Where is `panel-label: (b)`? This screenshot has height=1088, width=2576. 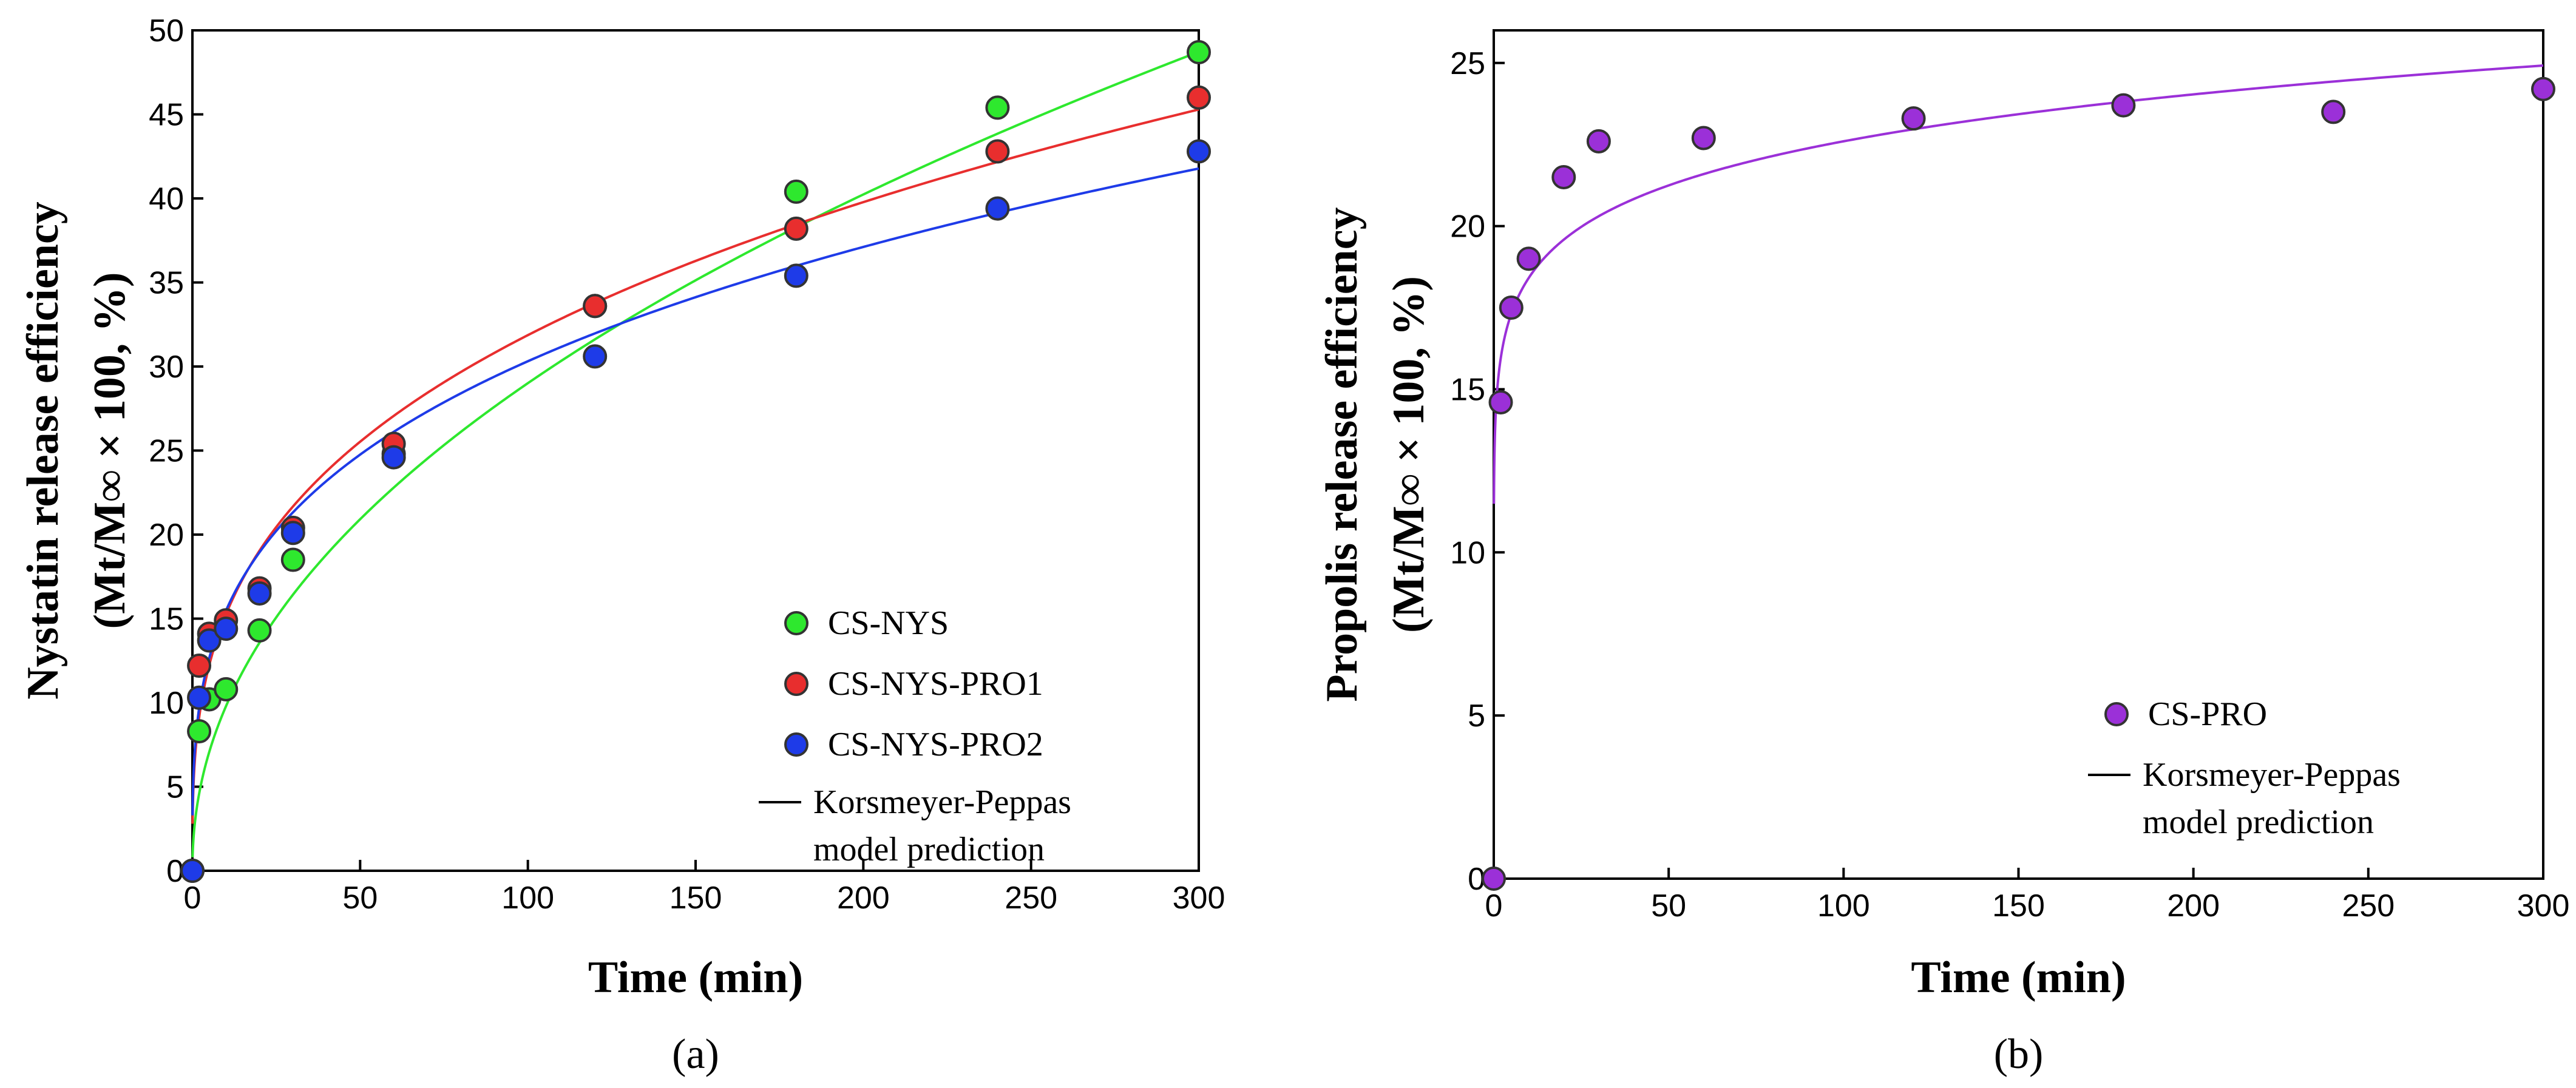
panel-label: (b) is located at coordinates (2019, 1055).